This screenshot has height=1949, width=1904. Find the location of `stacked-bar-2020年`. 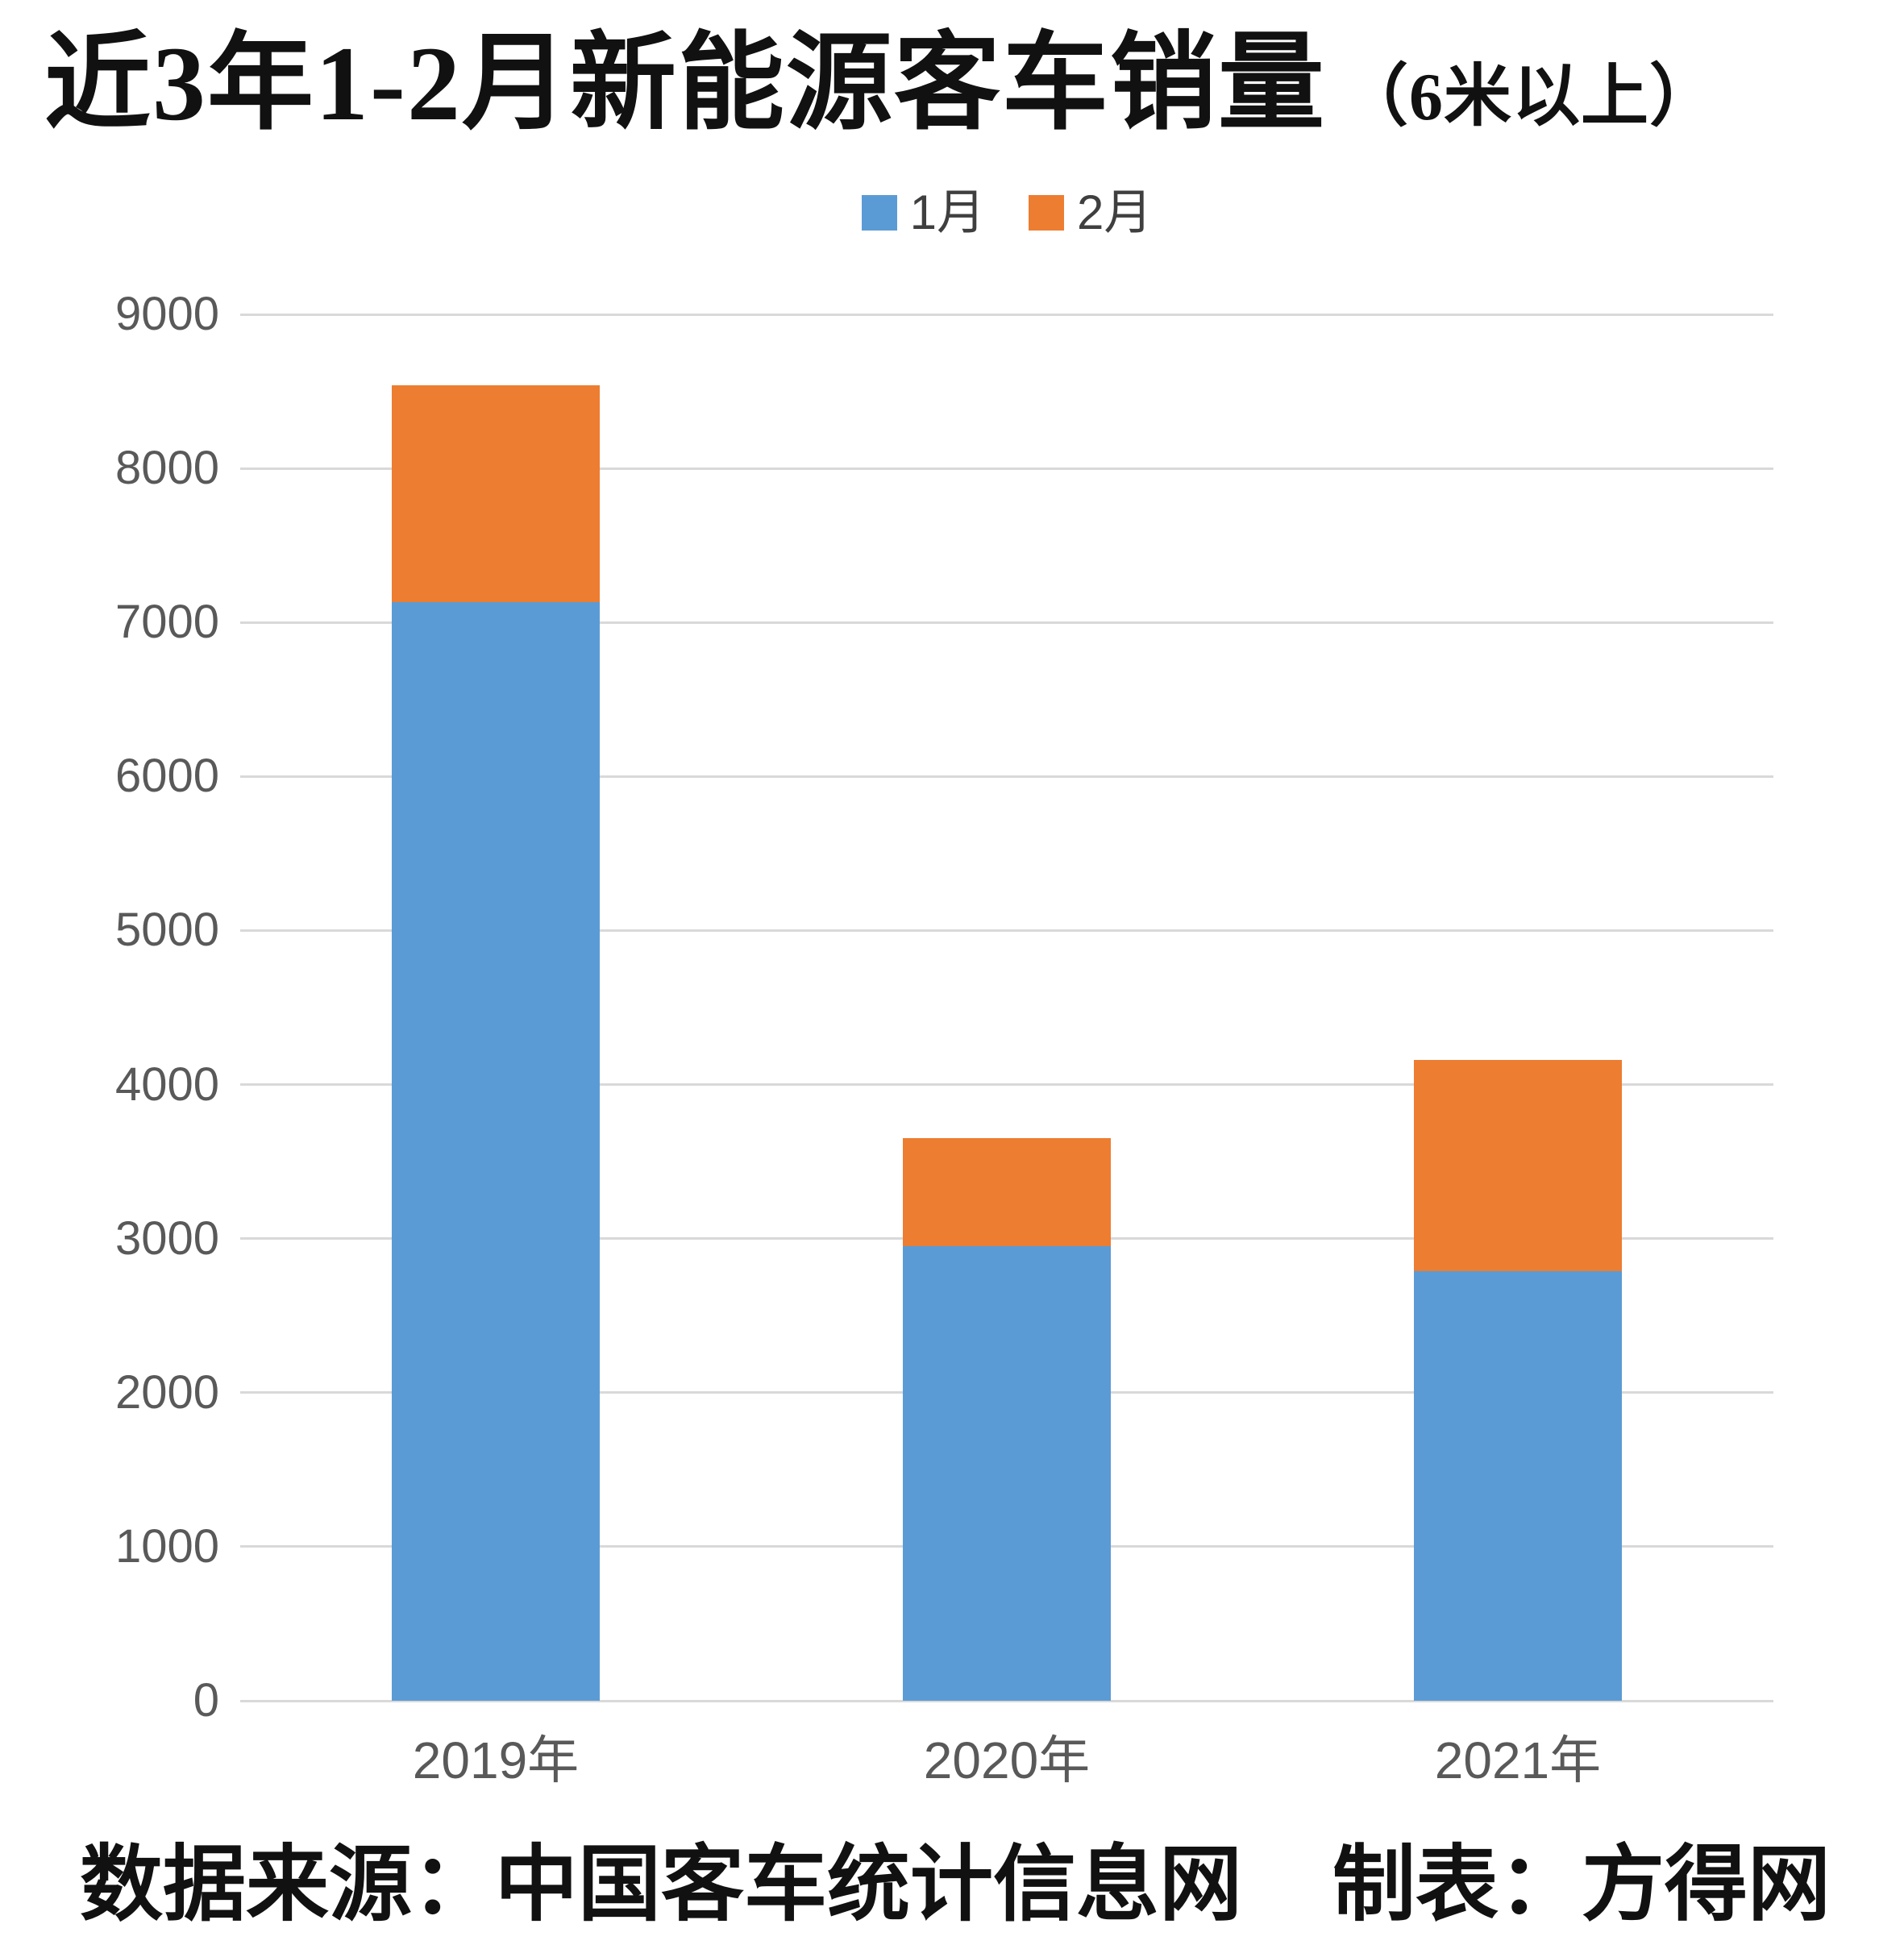

stacked-bar-2020年 is located at coordinates (1006, 1007).